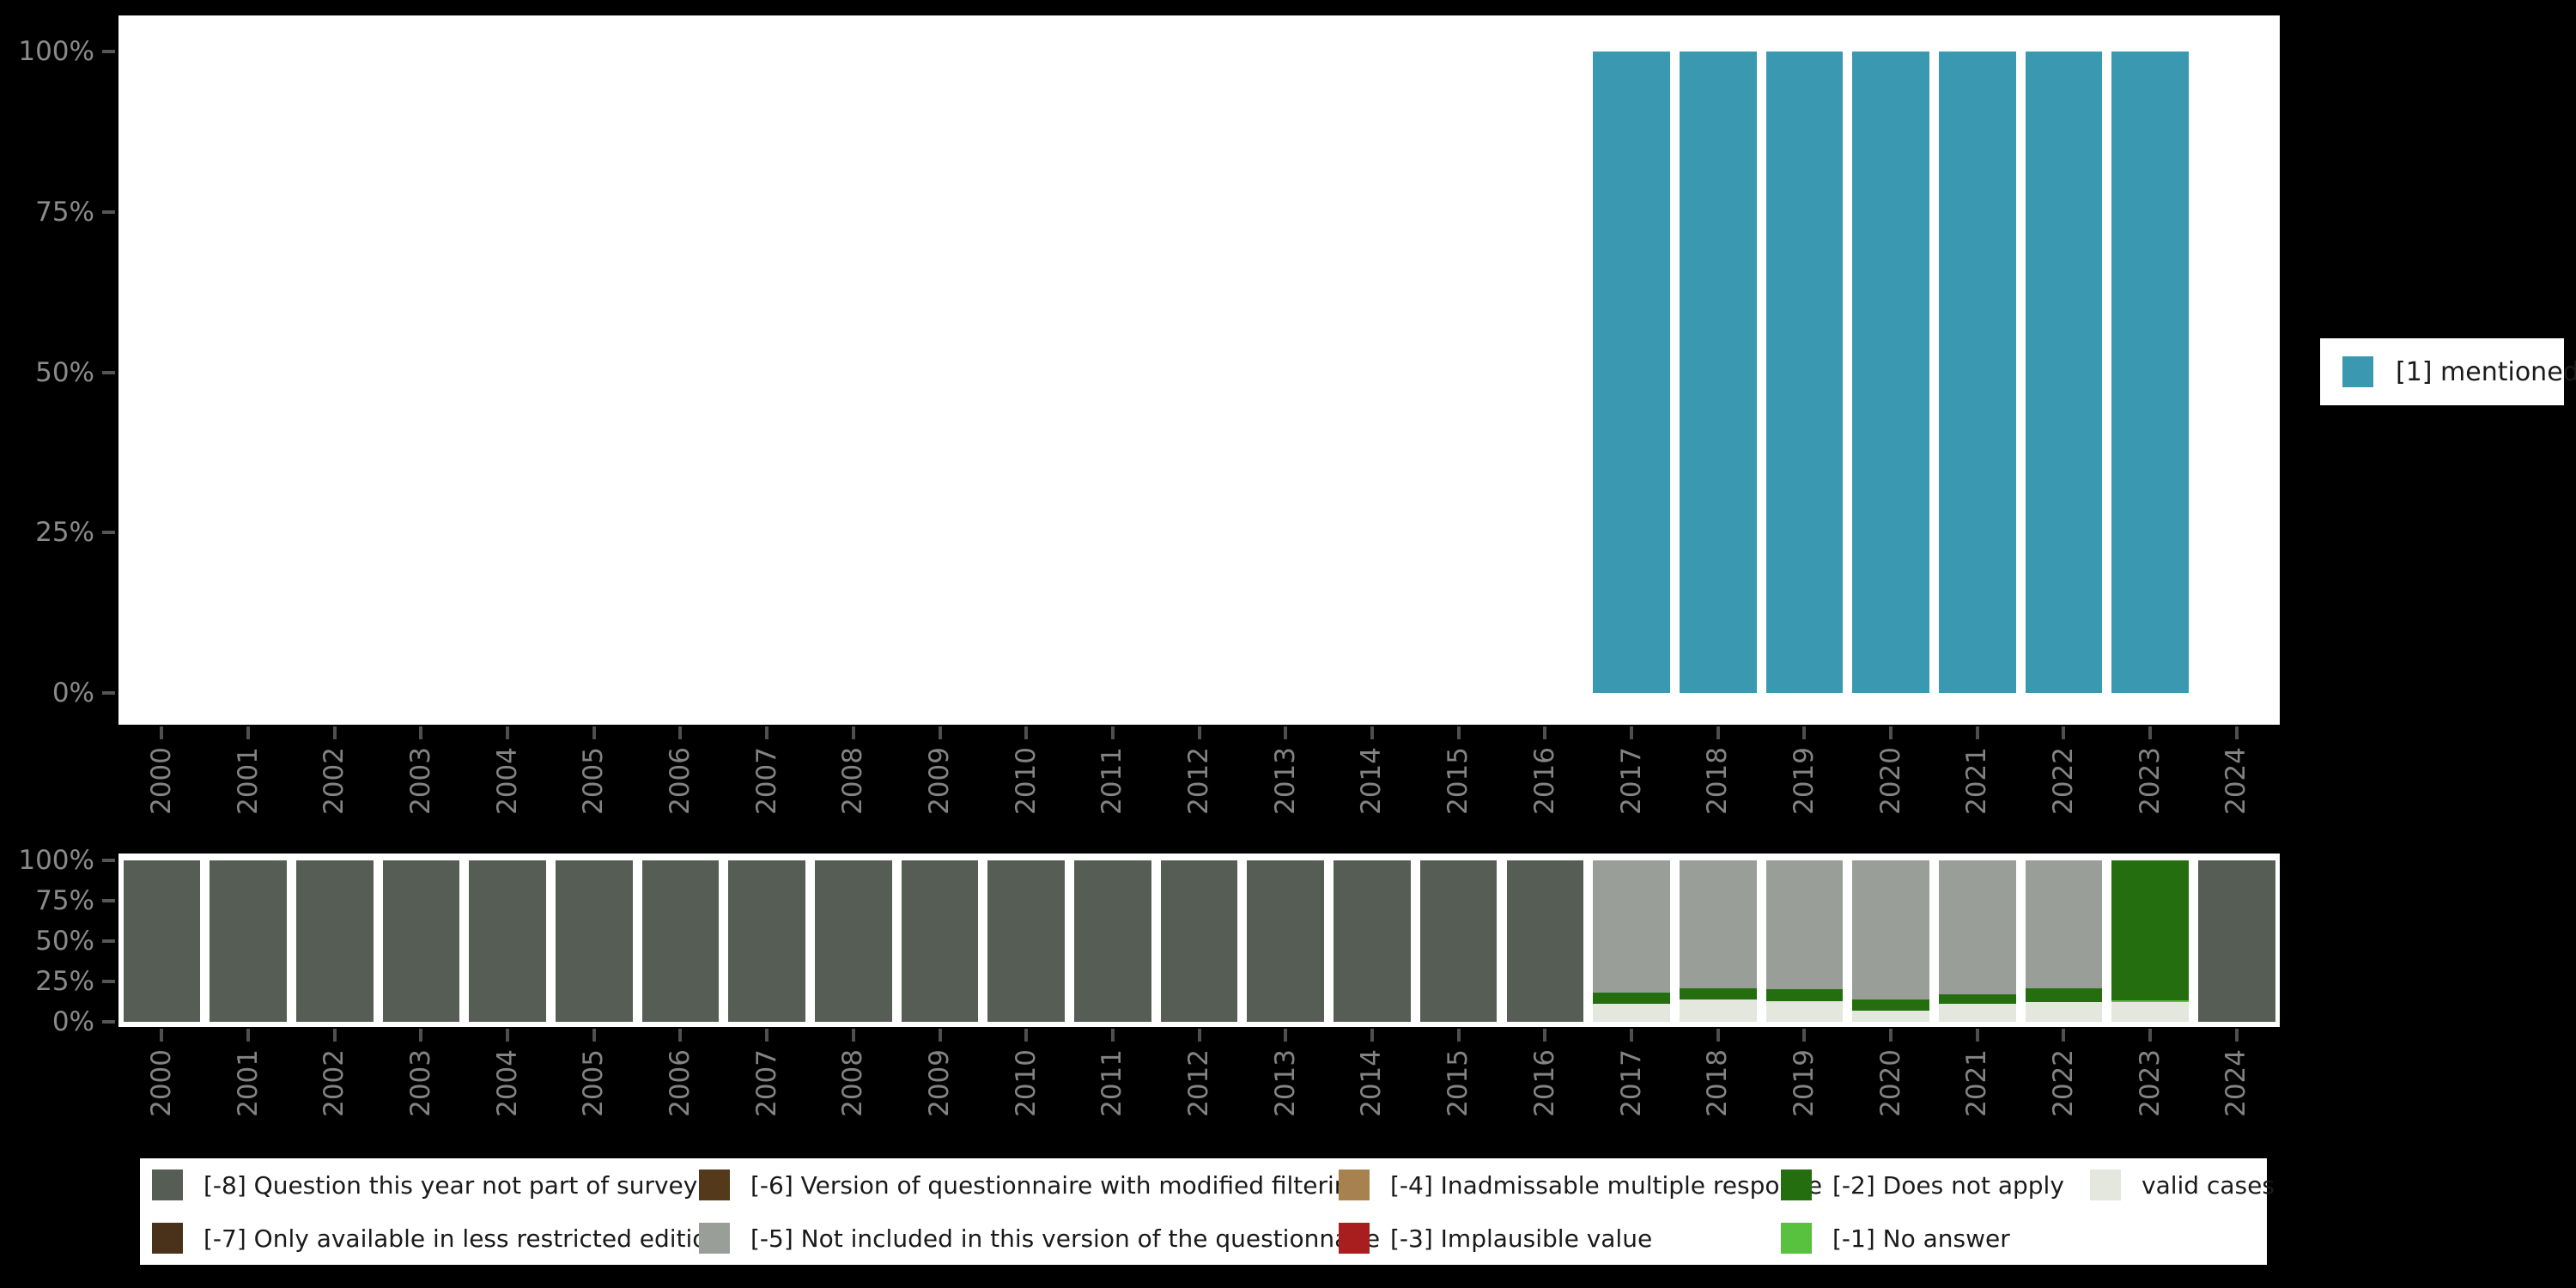 Image resolution: width=2576 pixels, height=1288 pixels. I want to click on stacked-bar-2009, so click(940, 941).